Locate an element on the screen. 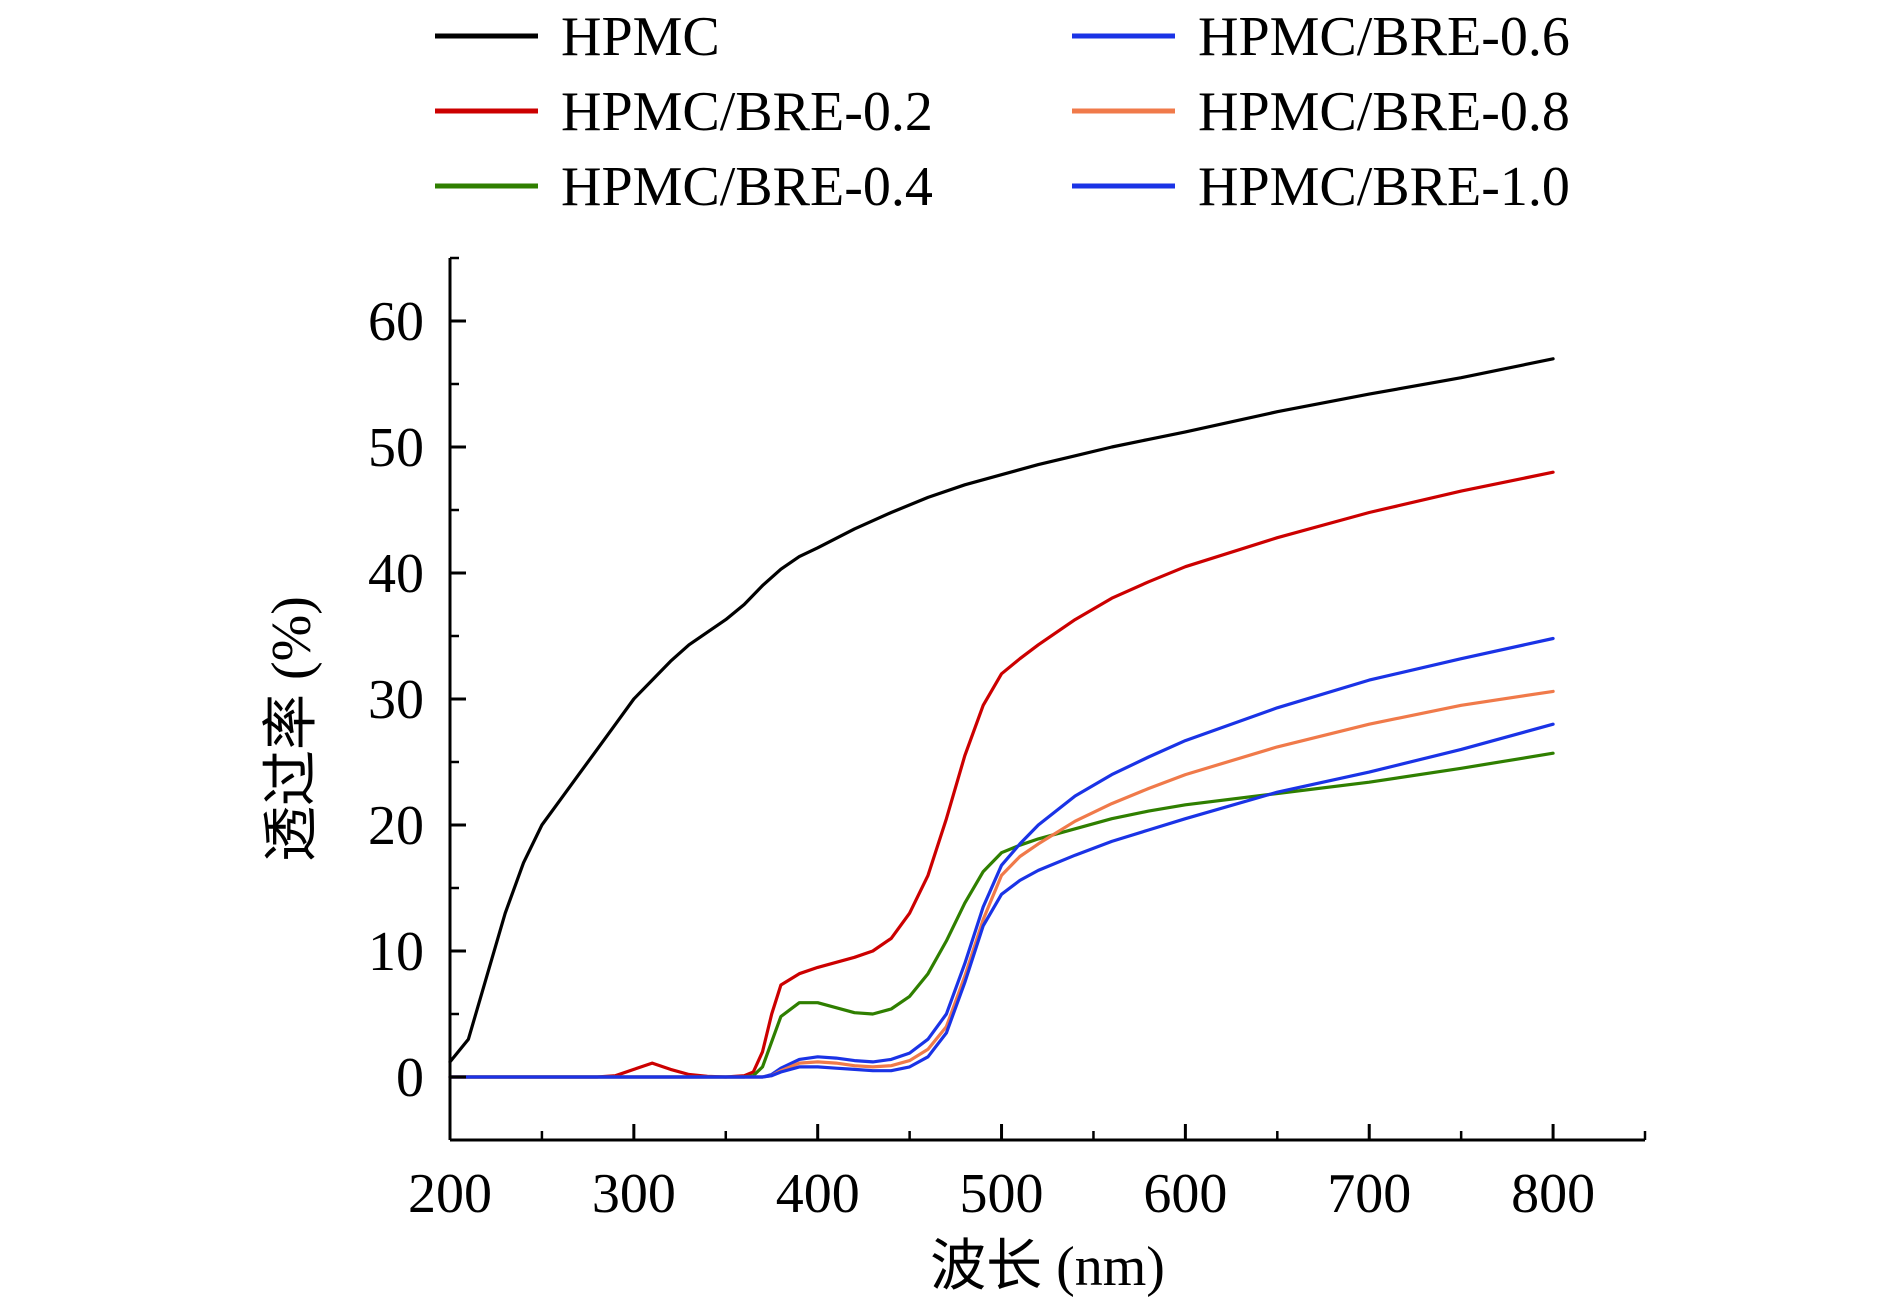  y-tick-label: 50 is located at coordinates (396, 448).